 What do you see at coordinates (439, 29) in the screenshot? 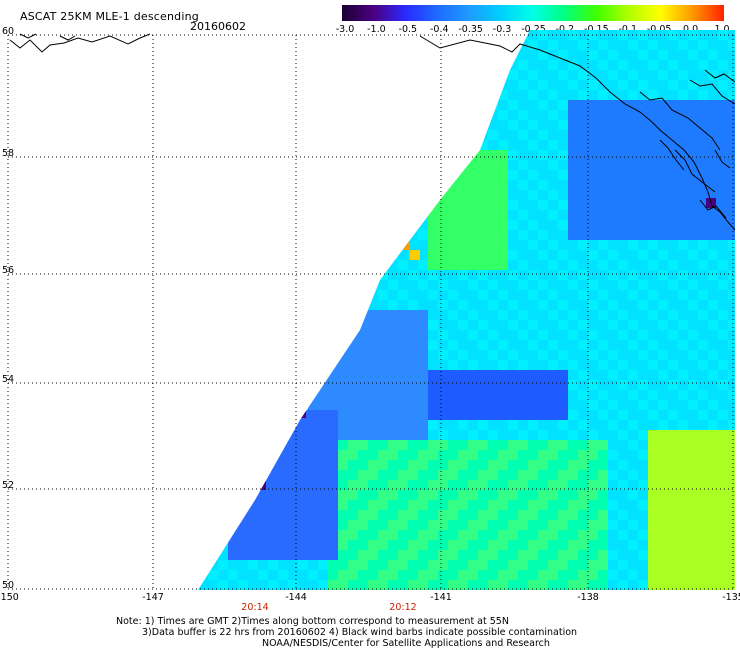
I see `colorbar-tick-label: -0.4` at bounding box center [439, 29].